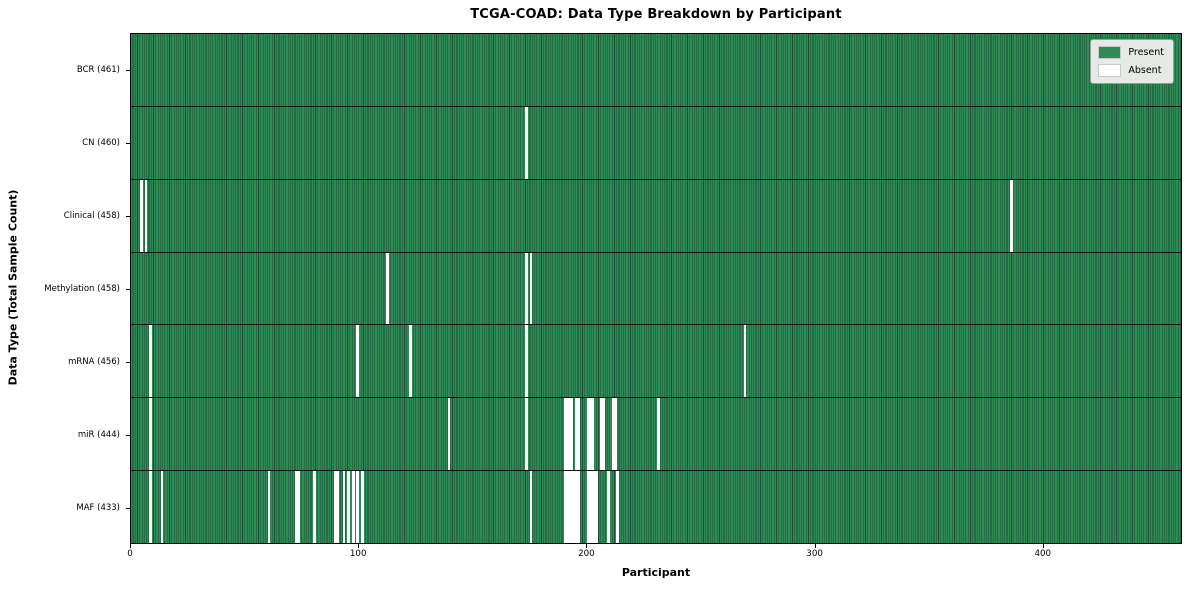 The width and height of the screenshot is (1200, 600). I want to click on y-tick-label-Methylation: Methylation (458), so click(82, 288).